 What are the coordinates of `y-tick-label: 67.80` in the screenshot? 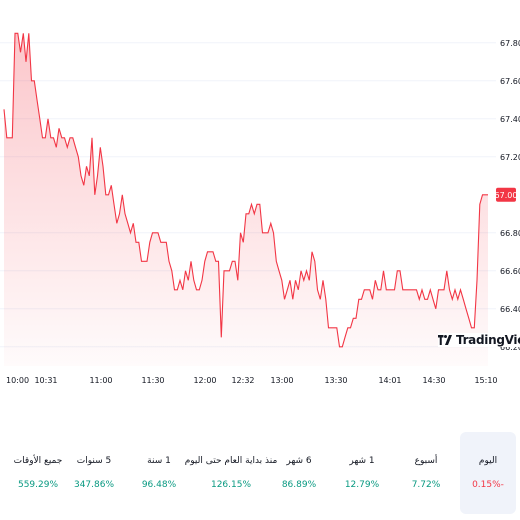 It's located at (510, 43).